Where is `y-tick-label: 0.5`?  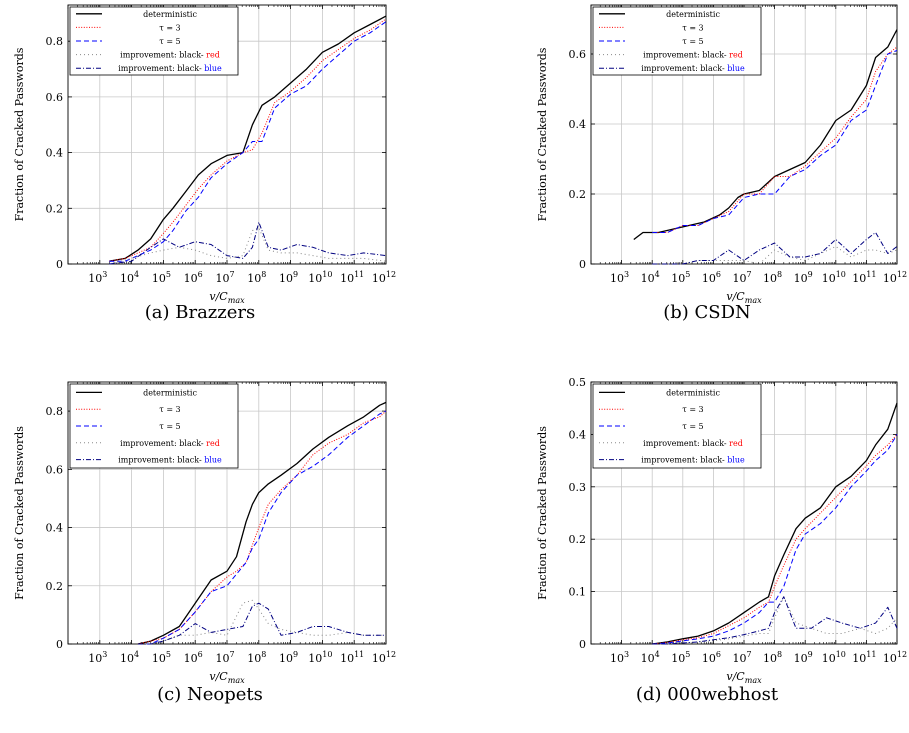 y-tick-label: 0.5 is located at coordinates (578, 382).